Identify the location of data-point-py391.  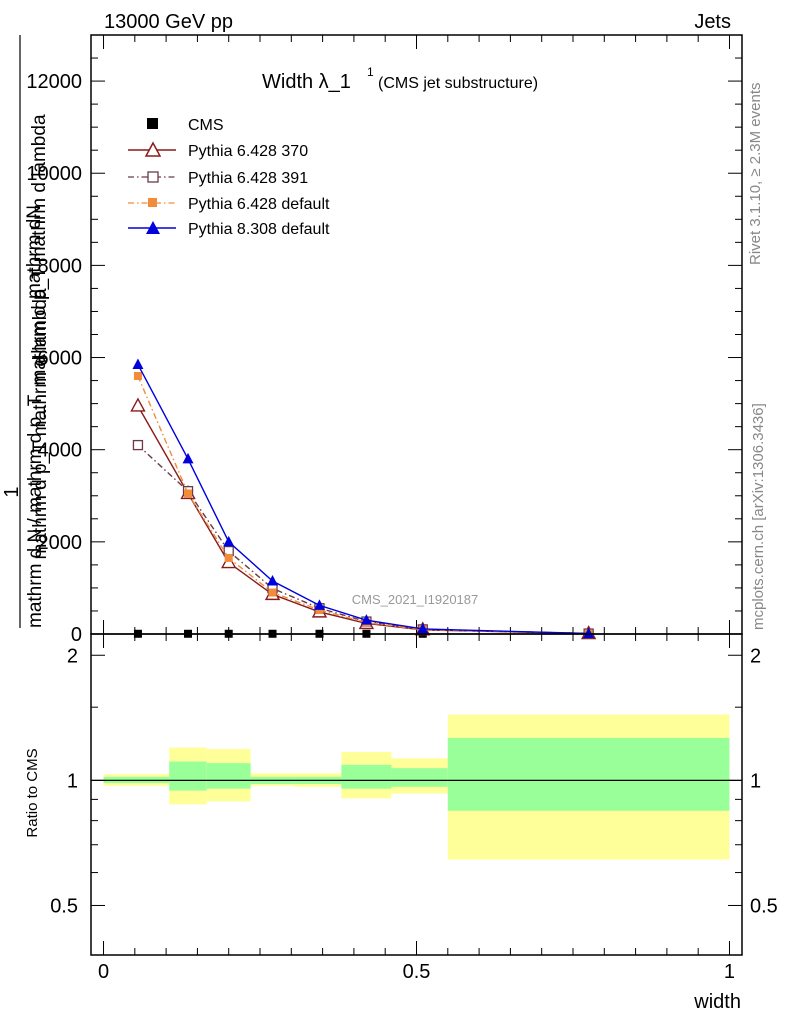
(138, 445).